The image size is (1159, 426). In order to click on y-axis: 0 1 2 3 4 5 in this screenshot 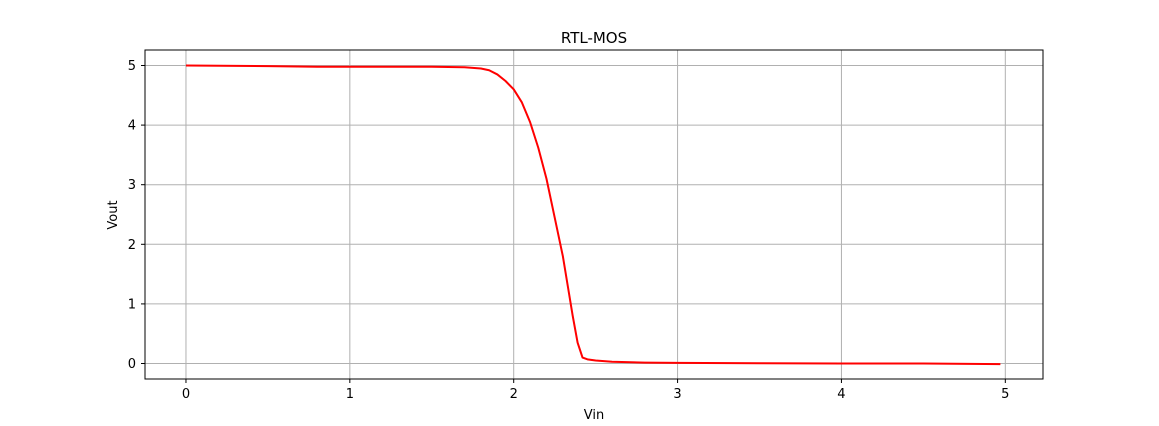, I will do `click(136, 215)`.